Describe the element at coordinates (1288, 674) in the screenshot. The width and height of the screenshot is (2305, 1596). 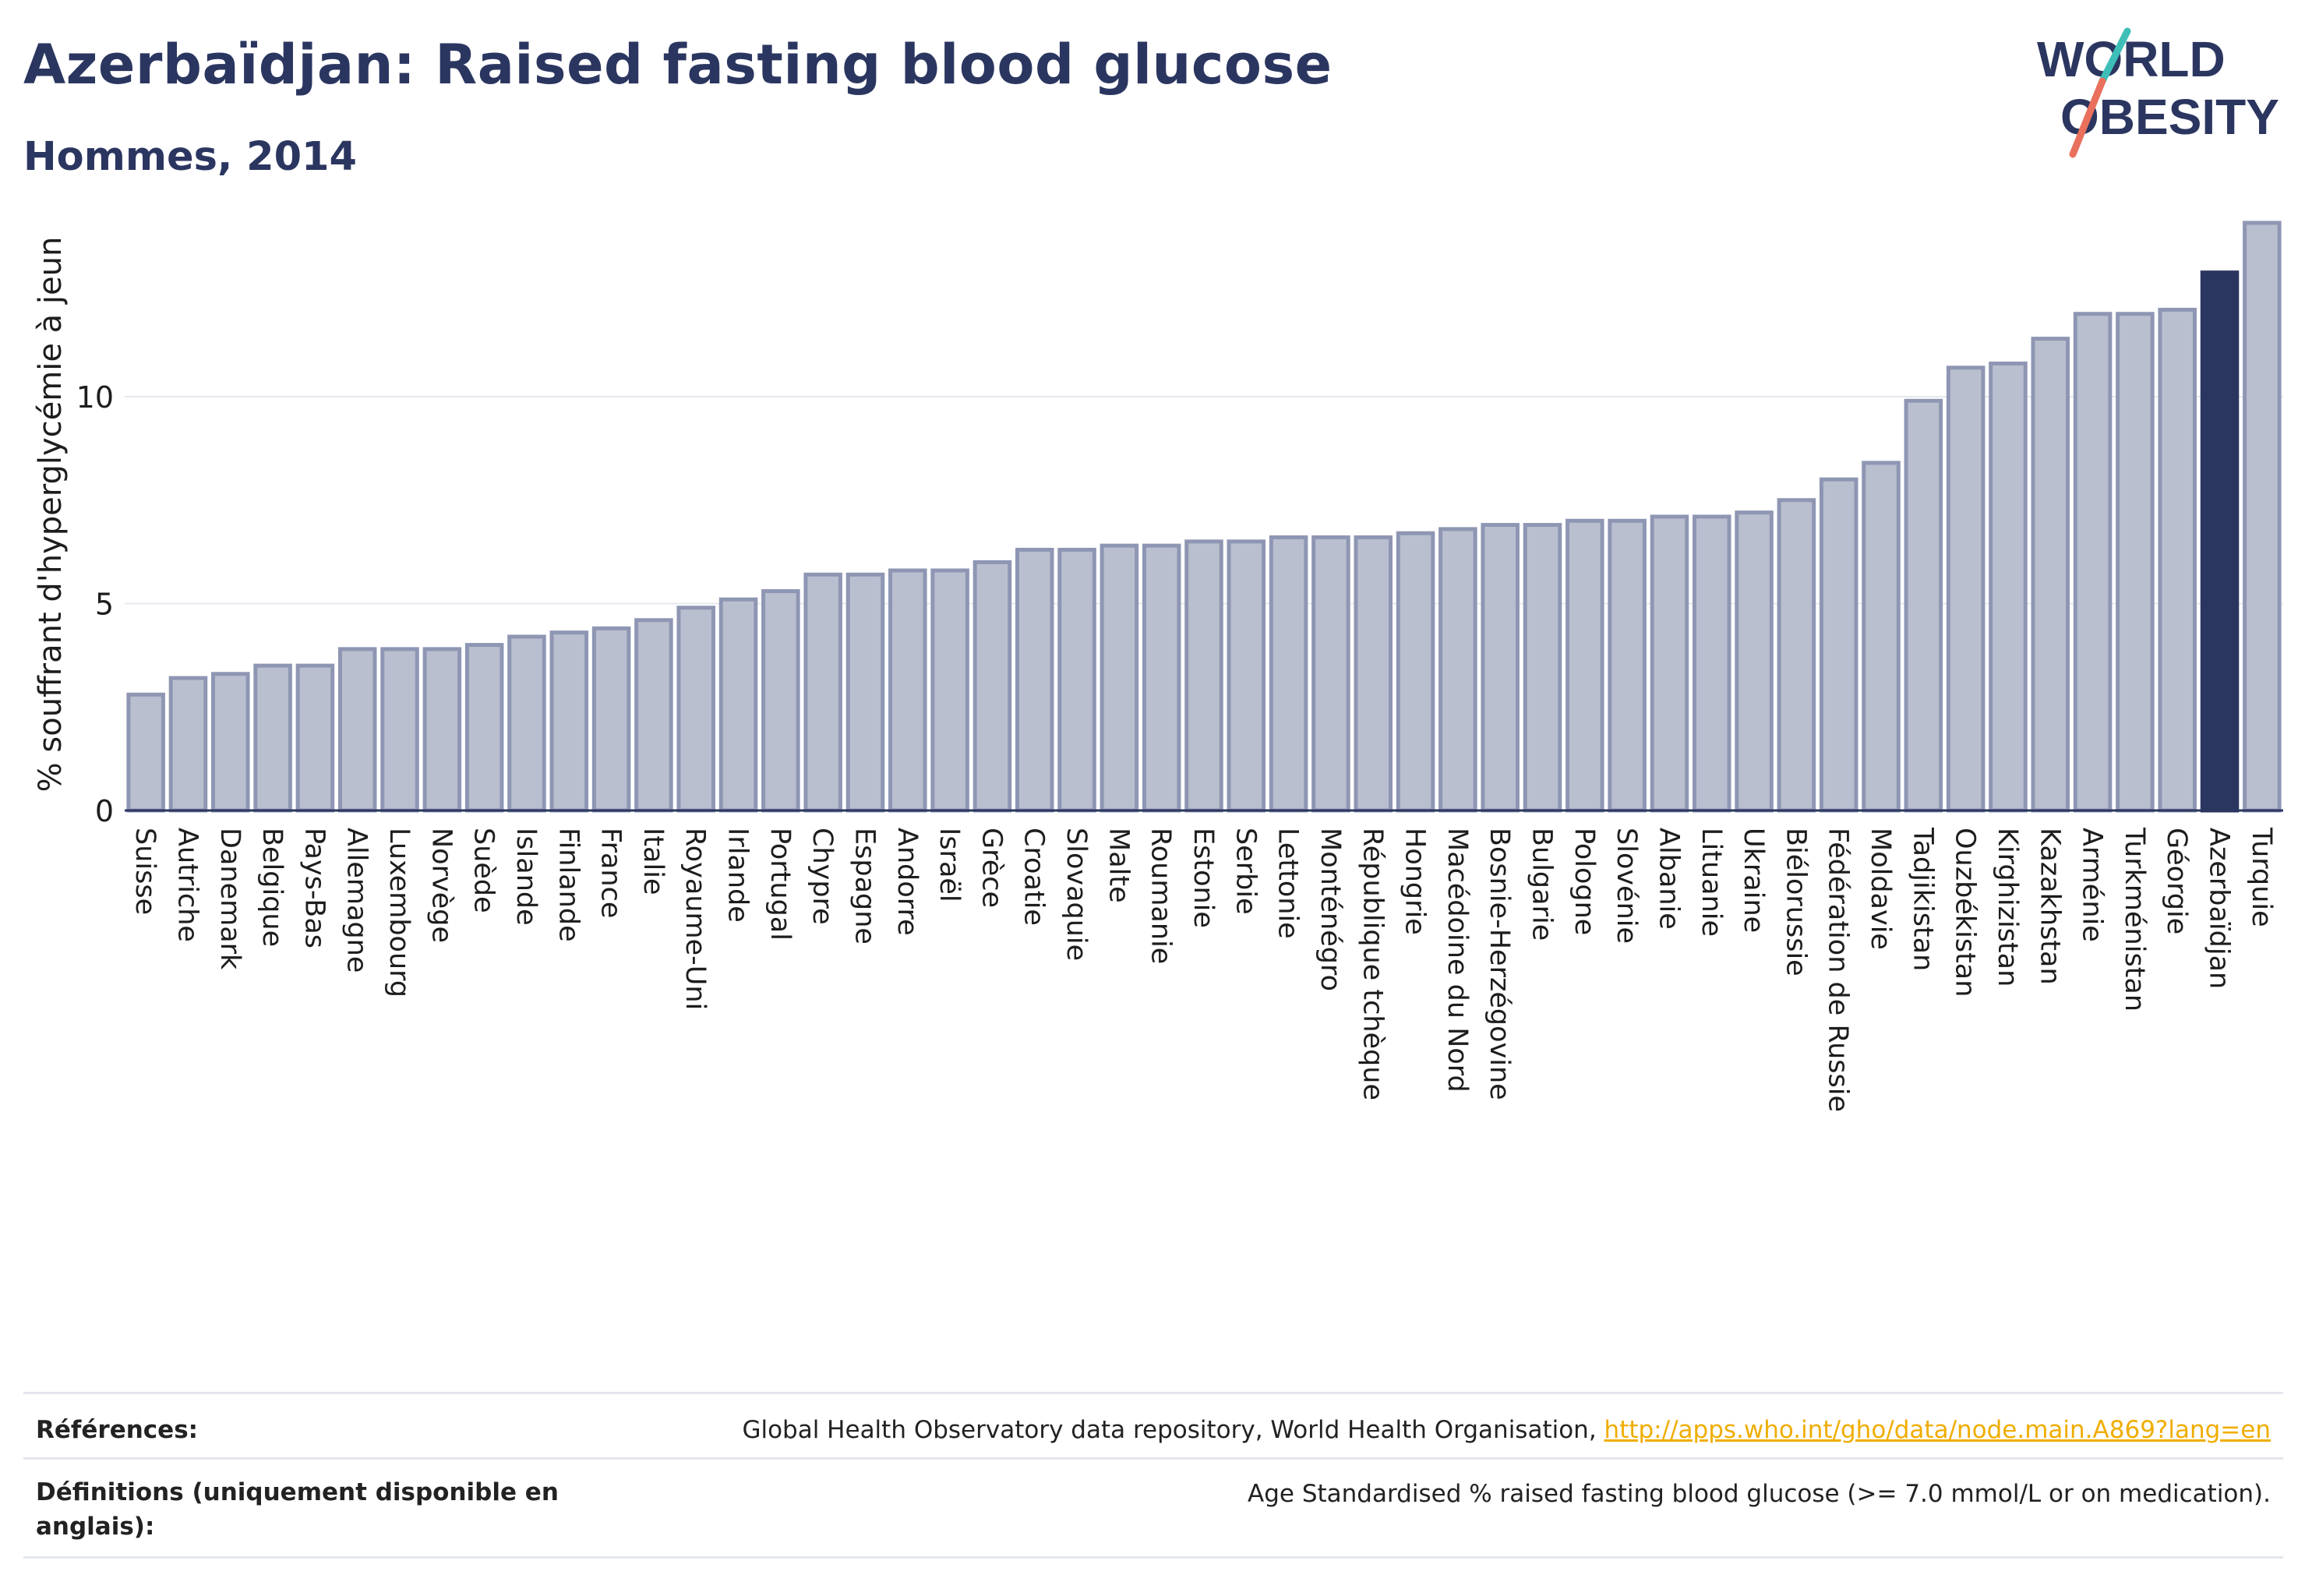
I see `bar-lettonie` at that location.